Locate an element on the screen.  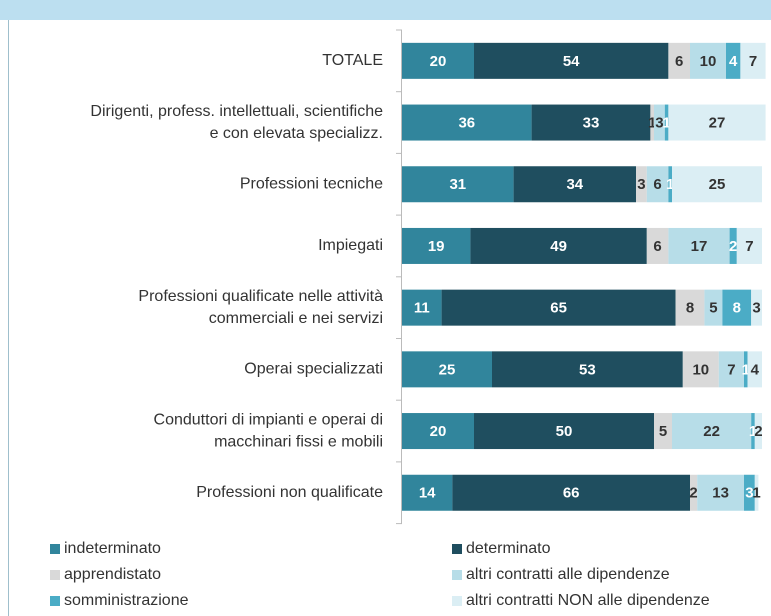
data-label: 25 is located at coordinates (447, 369).